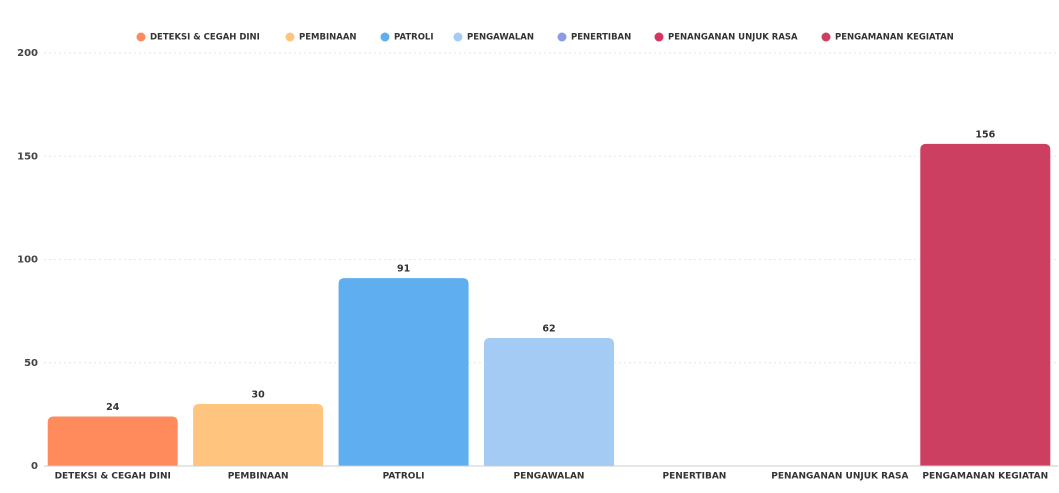 The image size is (1059, 493). Describe the element at coordinates (601, 38) in the screenshot. I see `legend-label: PENERTIBAN` at that location.